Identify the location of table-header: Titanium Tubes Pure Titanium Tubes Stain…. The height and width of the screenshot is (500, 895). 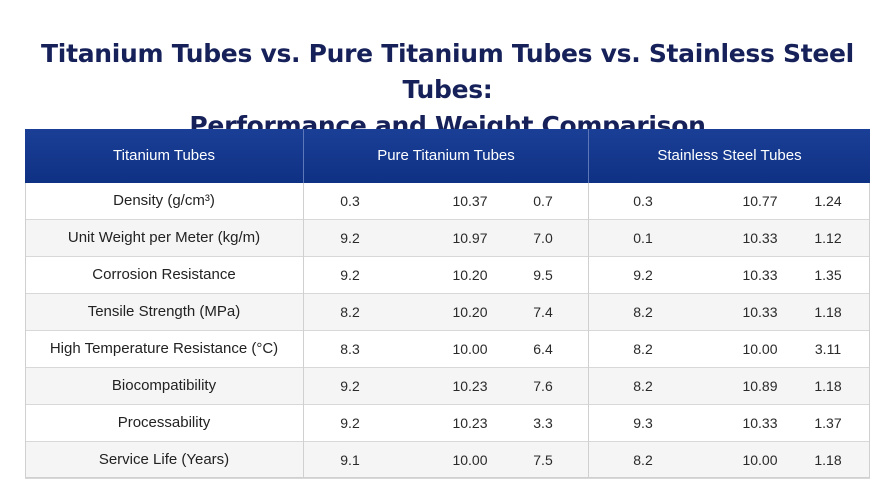
(447, 156).